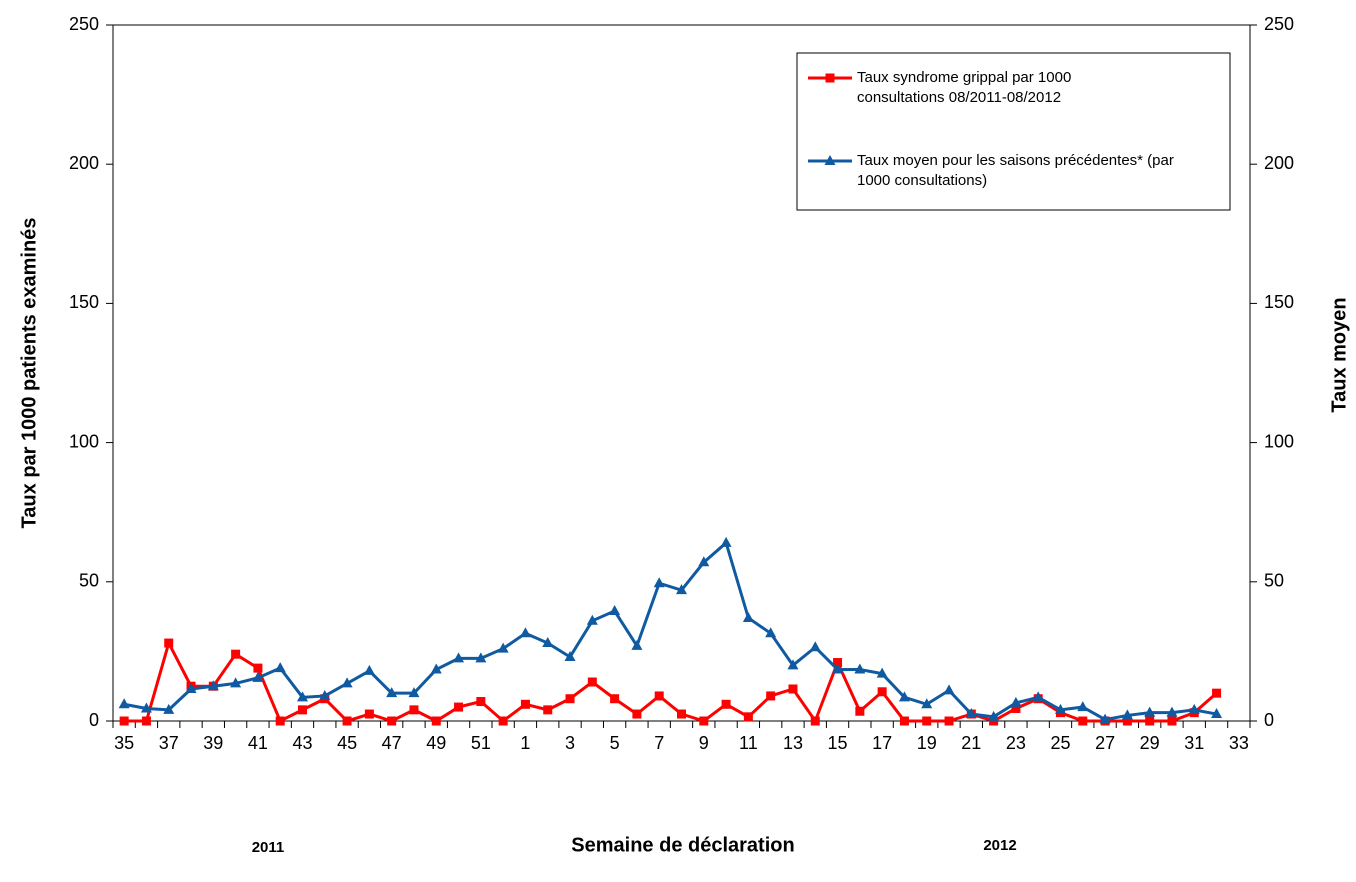  I want to click on x-tick-label: 19, so click(927, 743).